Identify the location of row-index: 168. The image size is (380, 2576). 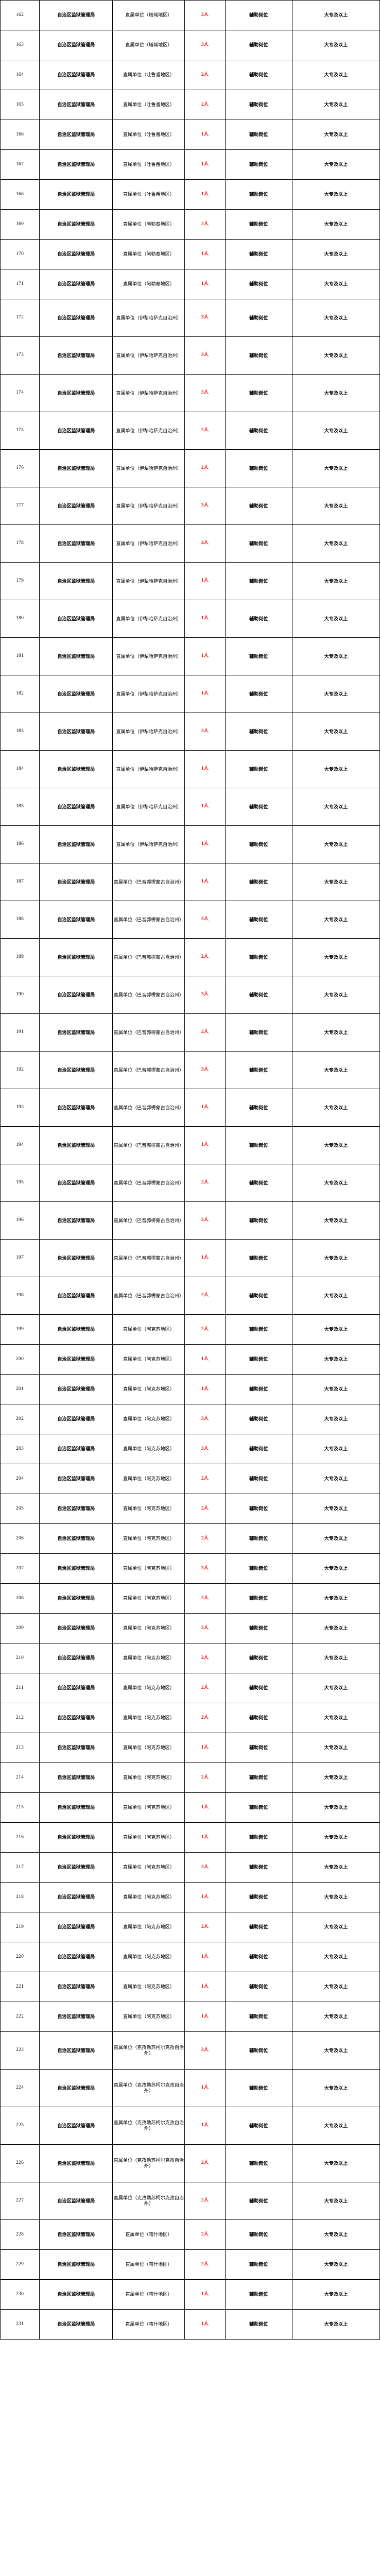
(20, 194).